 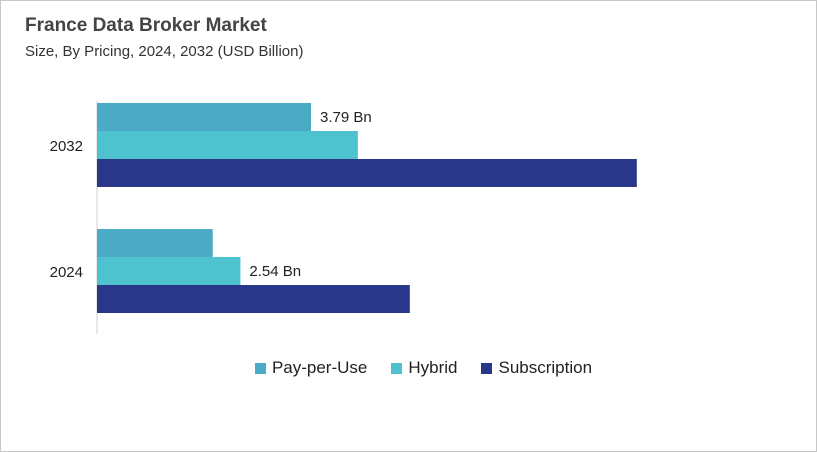 I want to click on legend: Pay-per-Use Hybrid Subscription, so click(x=408, y=368).